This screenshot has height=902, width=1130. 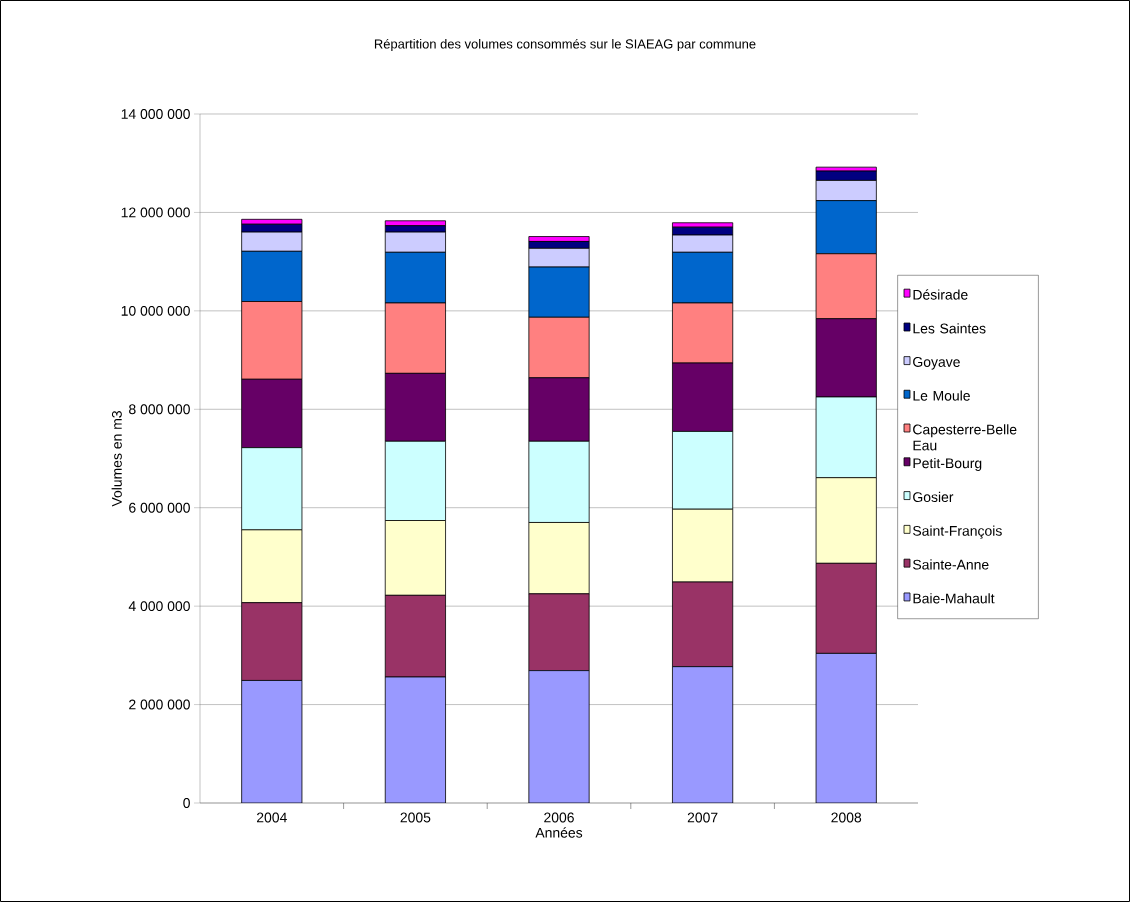 What do you see at coordinates (186, 803) in the screenshot?
I see `y-tick-label: 0` at bounding box center [186, 803].